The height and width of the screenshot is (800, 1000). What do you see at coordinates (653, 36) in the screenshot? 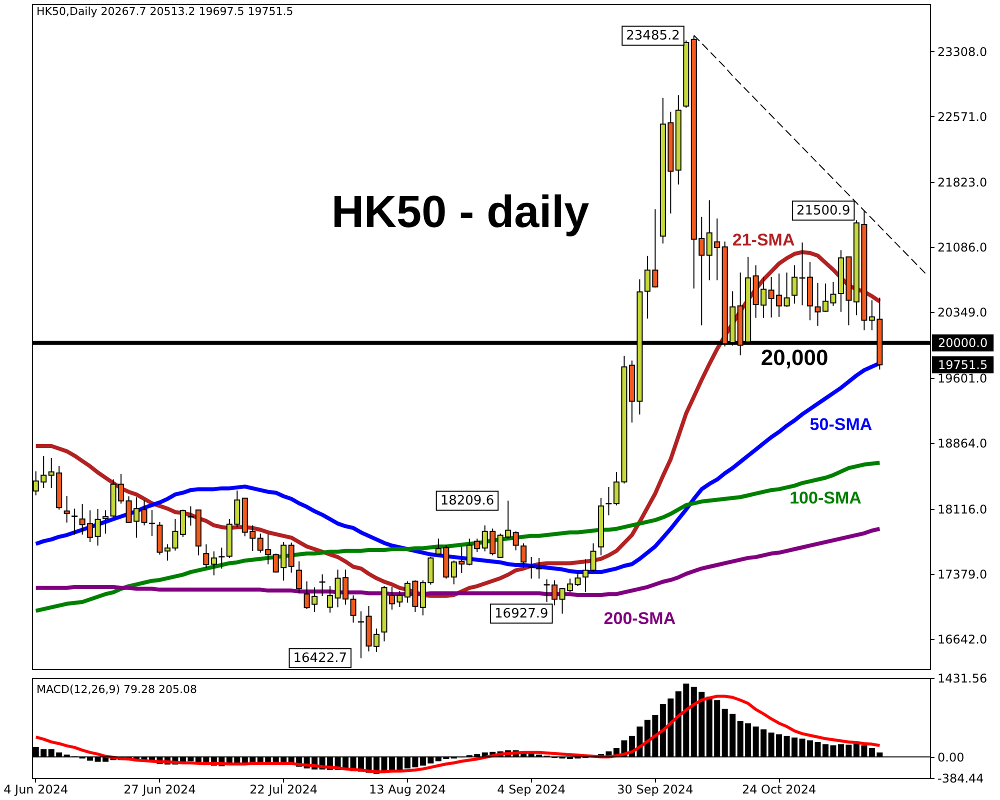
I see `annotation: 23485.2` at bounding box center [653, 36].